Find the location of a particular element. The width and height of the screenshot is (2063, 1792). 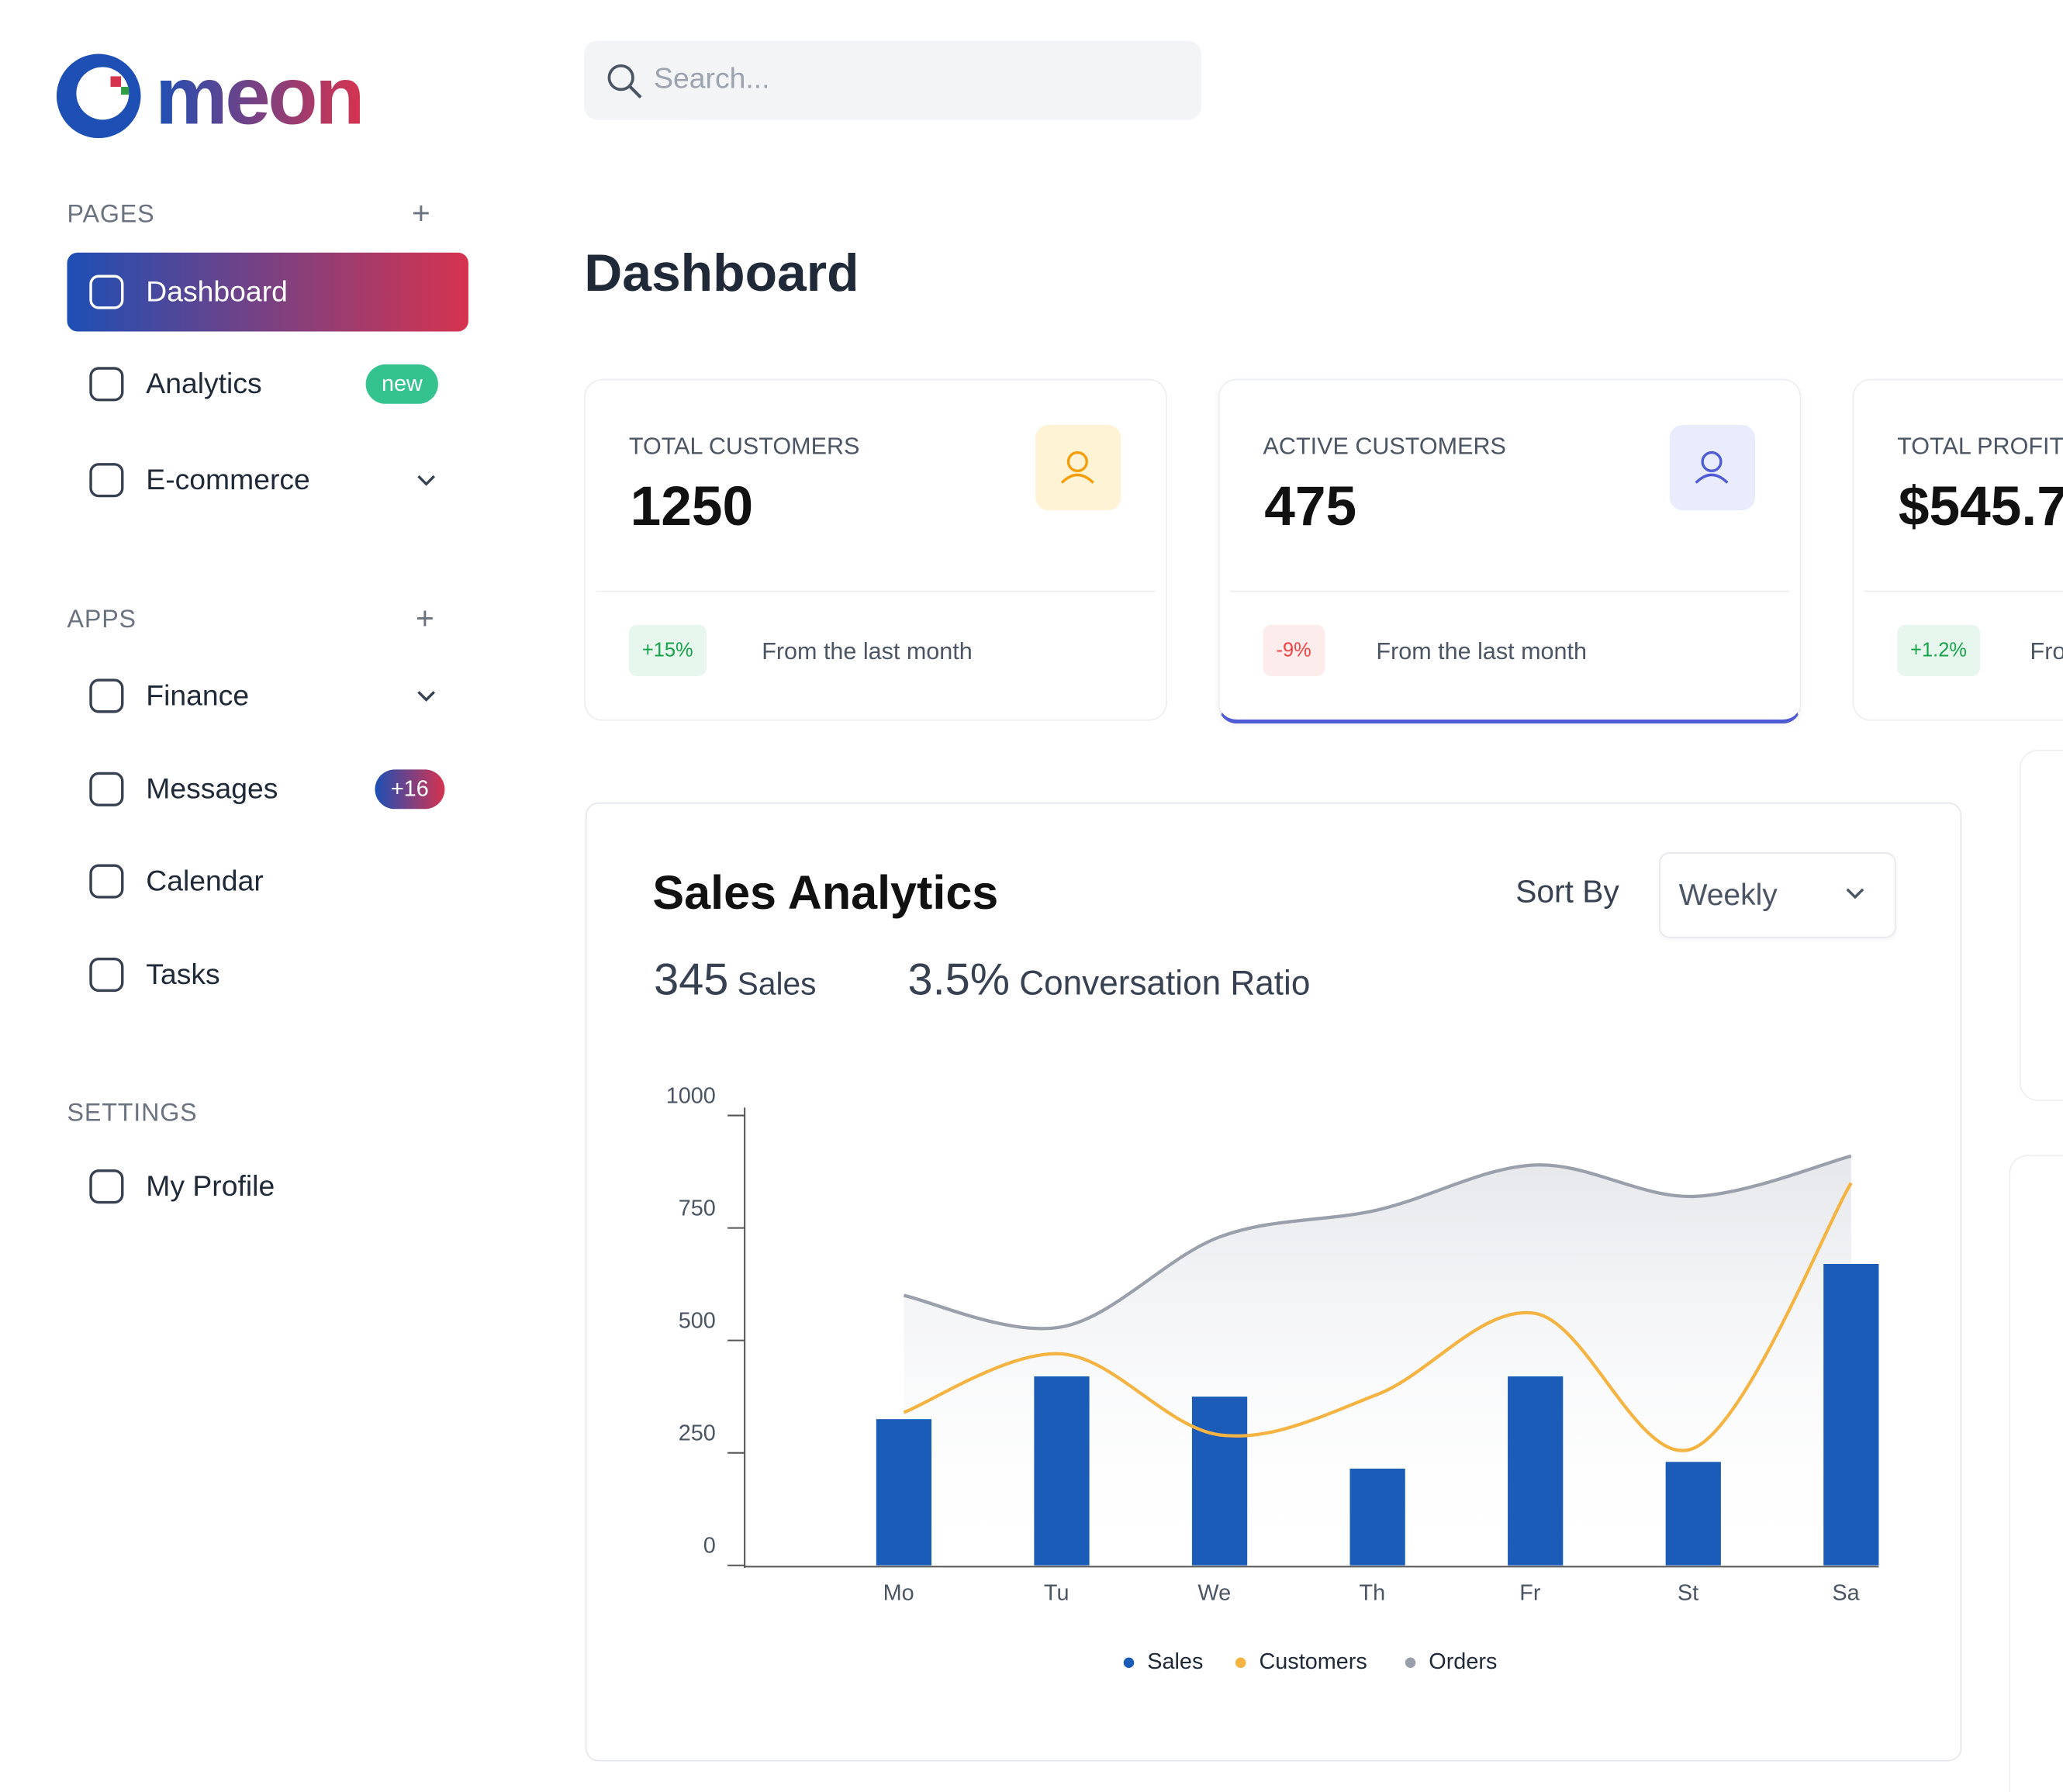

x-tick-label: Sa is located at coordinates (1846, 1593).